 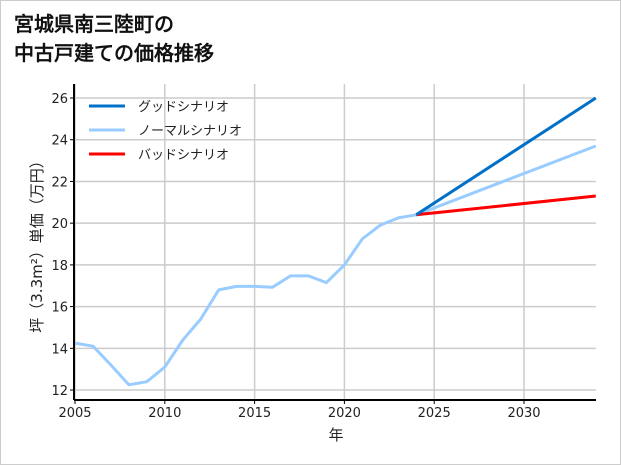 I want to click on legend-label: バッドシナリオ, so click(x=183, y=155).